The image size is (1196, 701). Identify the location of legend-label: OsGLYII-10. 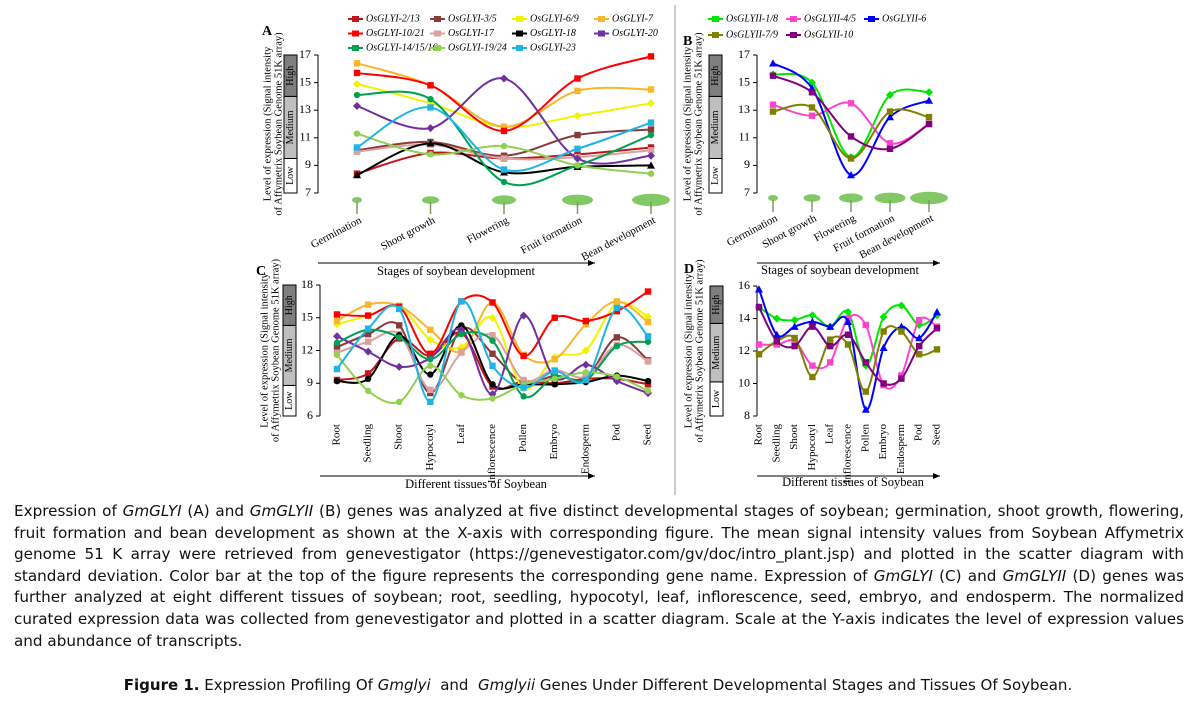
(828, 34).